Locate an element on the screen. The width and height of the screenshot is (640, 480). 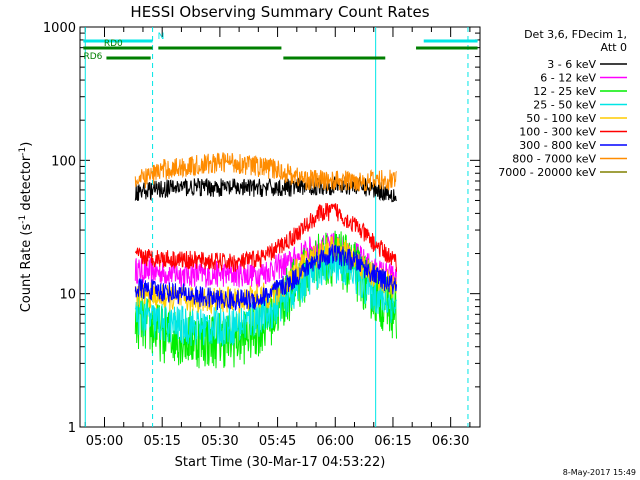
legend-label: 25 - 50 keV is located at coordinates (564, 105).